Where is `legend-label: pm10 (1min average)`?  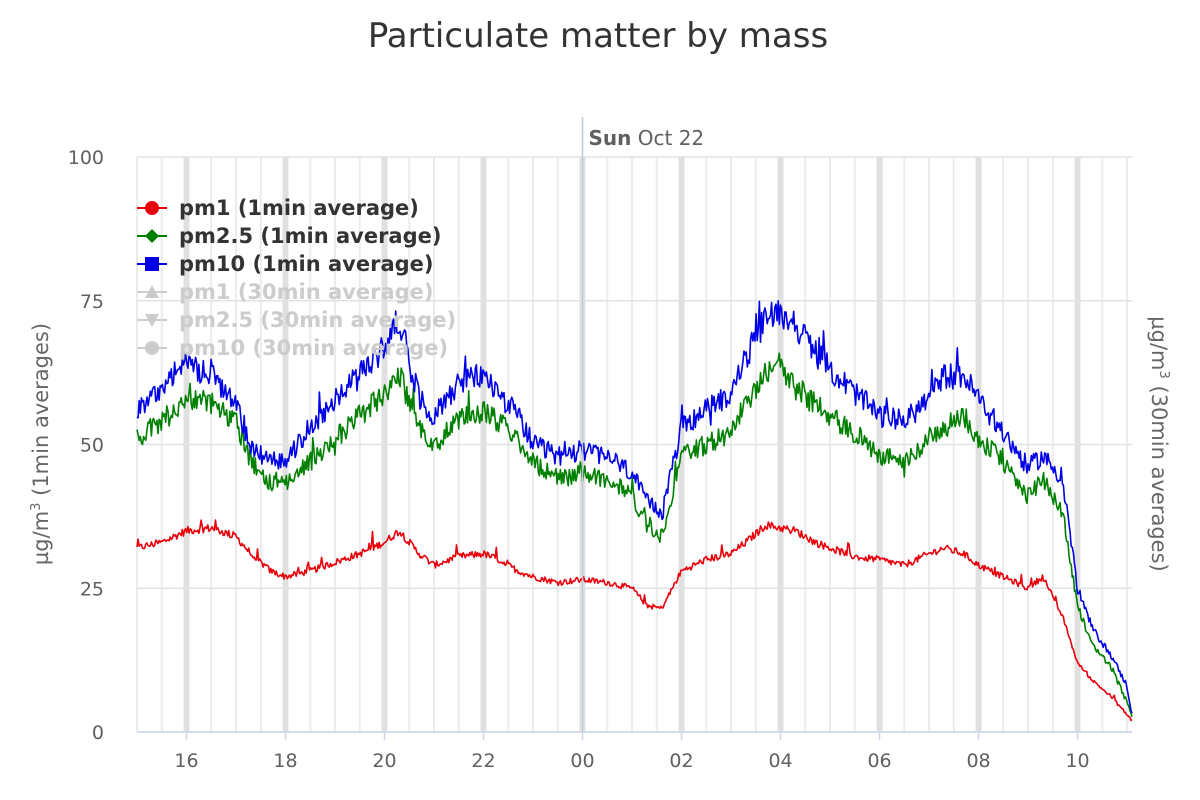 legend-label: pm10 (1min average) is located at coordinates (306, 264).